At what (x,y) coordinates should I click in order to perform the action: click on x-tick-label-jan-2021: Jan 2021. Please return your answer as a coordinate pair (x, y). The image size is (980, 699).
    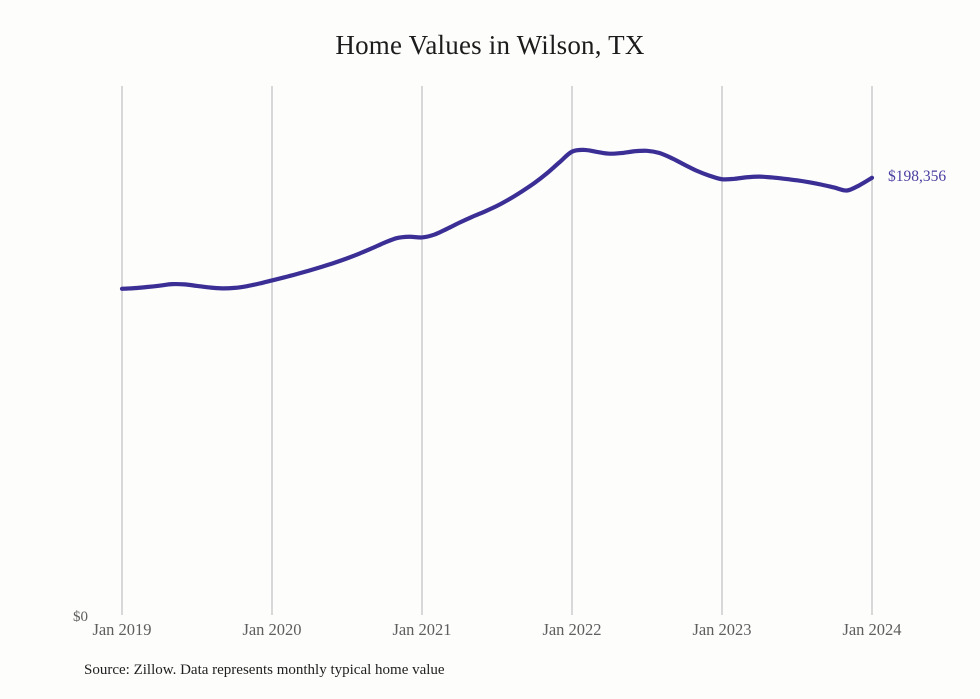
    Looking at the image, I should click on (422, 629).